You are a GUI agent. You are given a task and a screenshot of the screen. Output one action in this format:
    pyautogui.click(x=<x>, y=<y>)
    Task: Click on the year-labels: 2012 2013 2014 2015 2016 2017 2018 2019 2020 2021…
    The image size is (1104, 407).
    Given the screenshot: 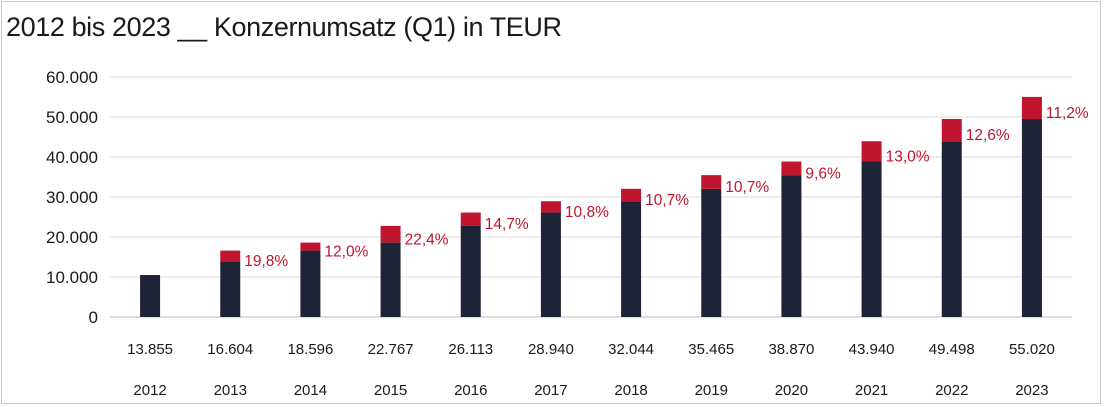 What is the action you would take?
    pyautogui.click(x=590, y=390)
    